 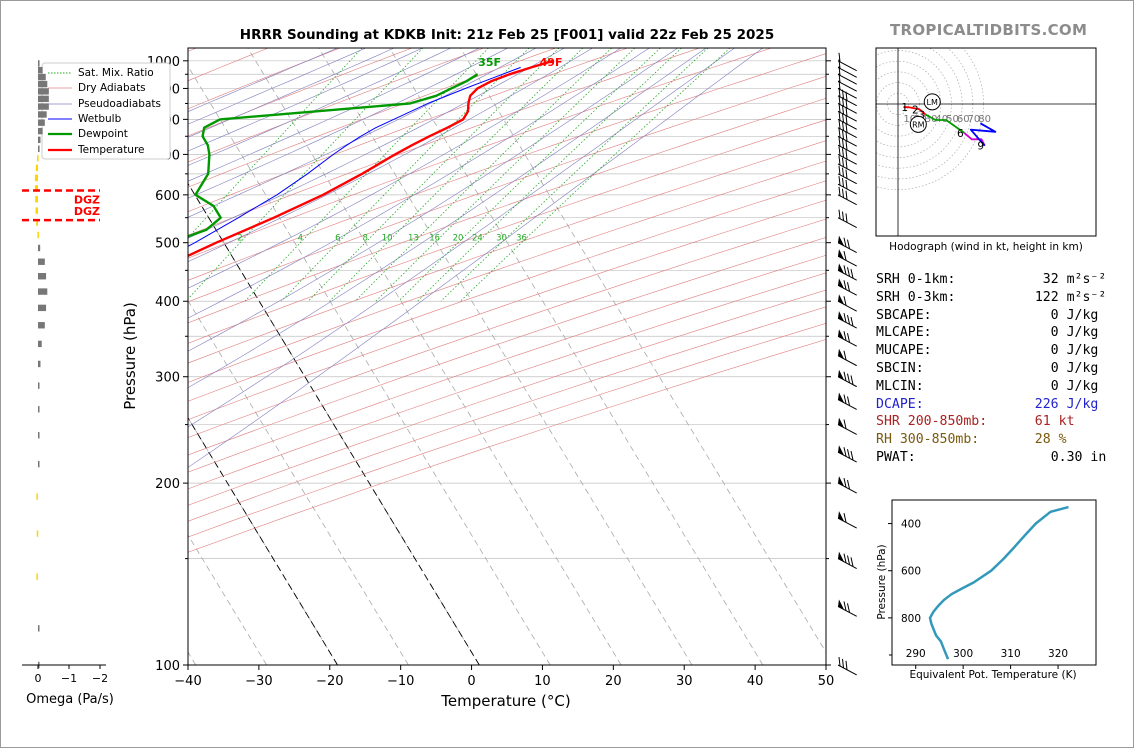 What do you see at coordinates (167, 484) in the screenshot?
I see `skewt-y-tick-label: 200` at bounding box center [167, 484].